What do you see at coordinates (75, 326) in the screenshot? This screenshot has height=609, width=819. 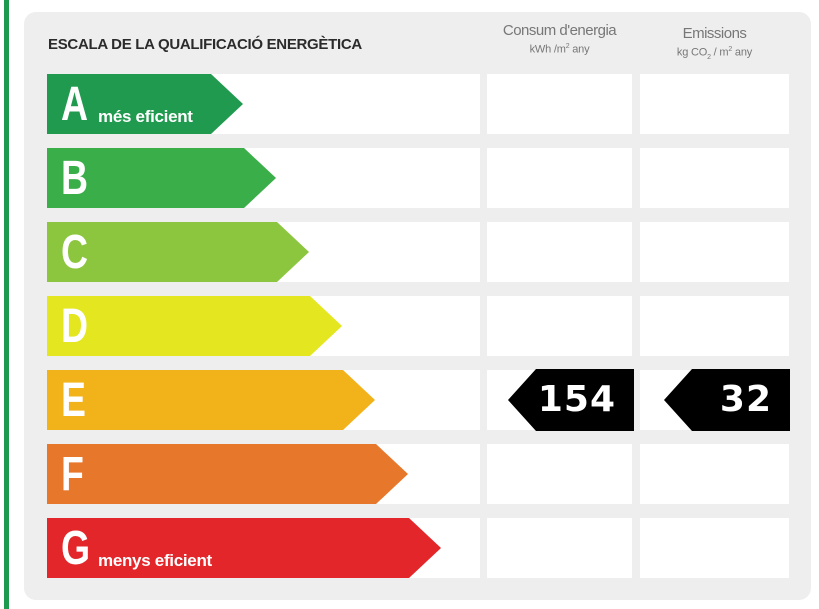 I see `class-letter: D` at bounding box center [75, 326].